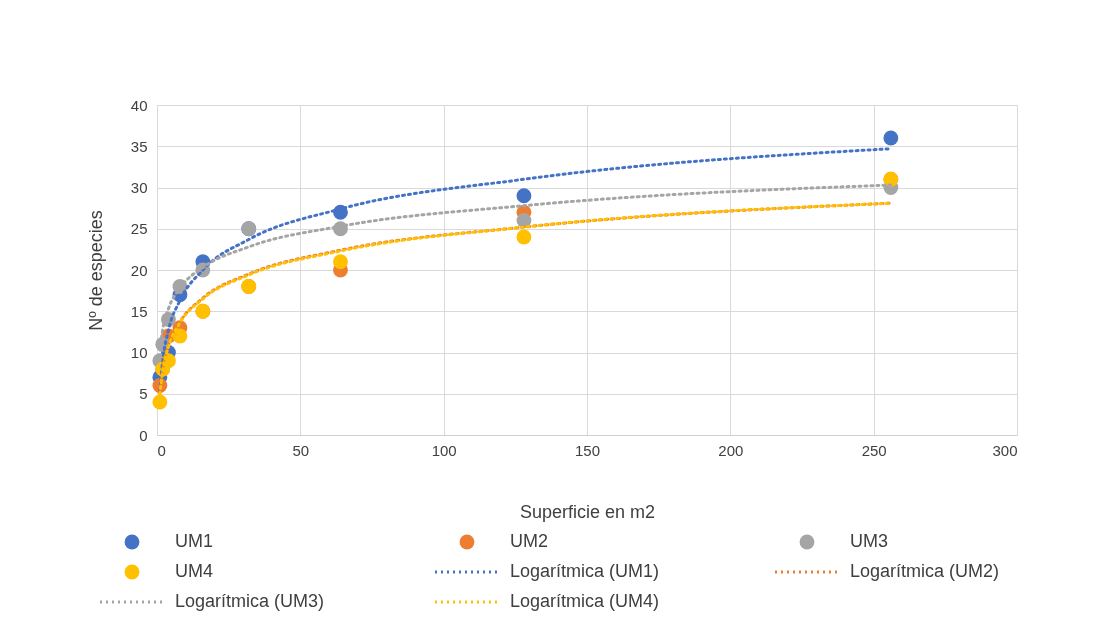 This screenshot has width=1099, height=623. What do you see at coordinates (139, 270) in the screenshot?
I see `y-tick-label: 20` at bounding box center [139, 270].